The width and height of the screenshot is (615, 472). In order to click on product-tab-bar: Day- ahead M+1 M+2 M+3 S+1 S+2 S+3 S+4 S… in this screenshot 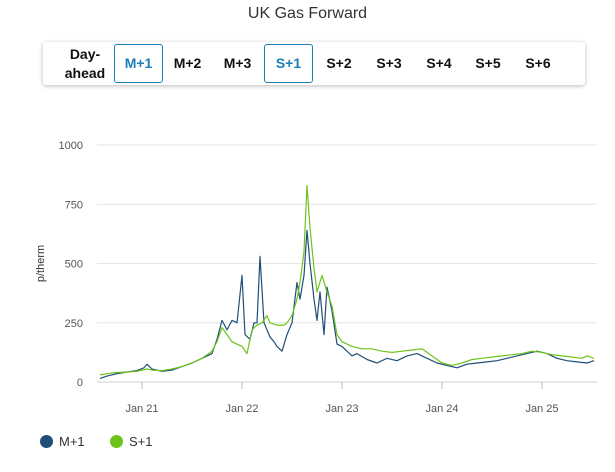, I will do `click(314, 63)`.